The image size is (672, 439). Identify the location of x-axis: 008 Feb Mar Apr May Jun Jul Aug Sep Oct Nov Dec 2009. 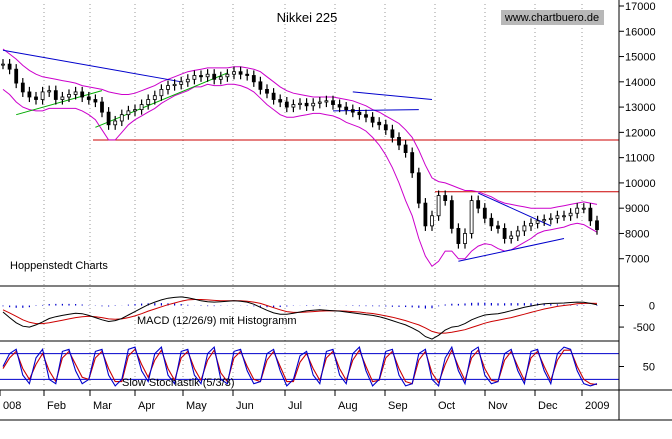
(304, 401).